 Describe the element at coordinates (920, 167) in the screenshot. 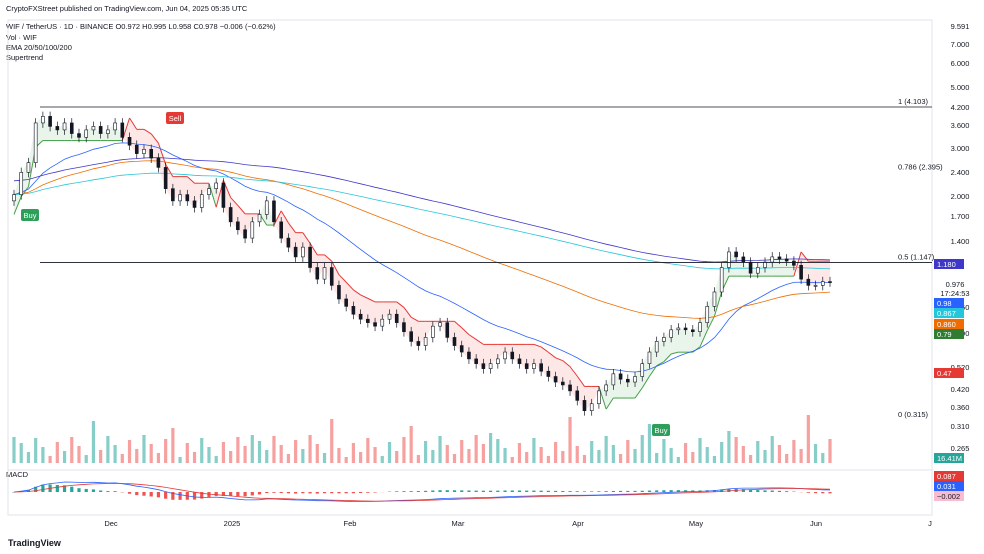

I see `fib-label: 0.786 (2.395)` at that location.